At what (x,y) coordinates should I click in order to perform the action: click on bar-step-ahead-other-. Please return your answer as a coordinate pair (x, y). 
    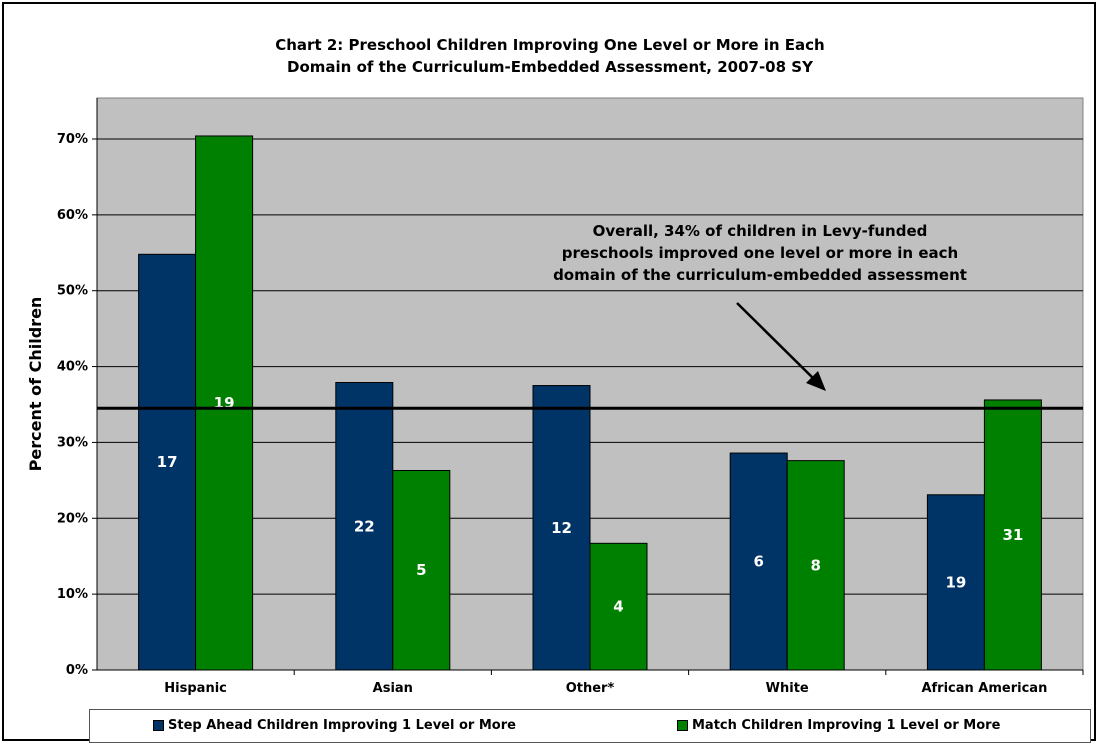
    Looking at the image, I should click on (561, 528).